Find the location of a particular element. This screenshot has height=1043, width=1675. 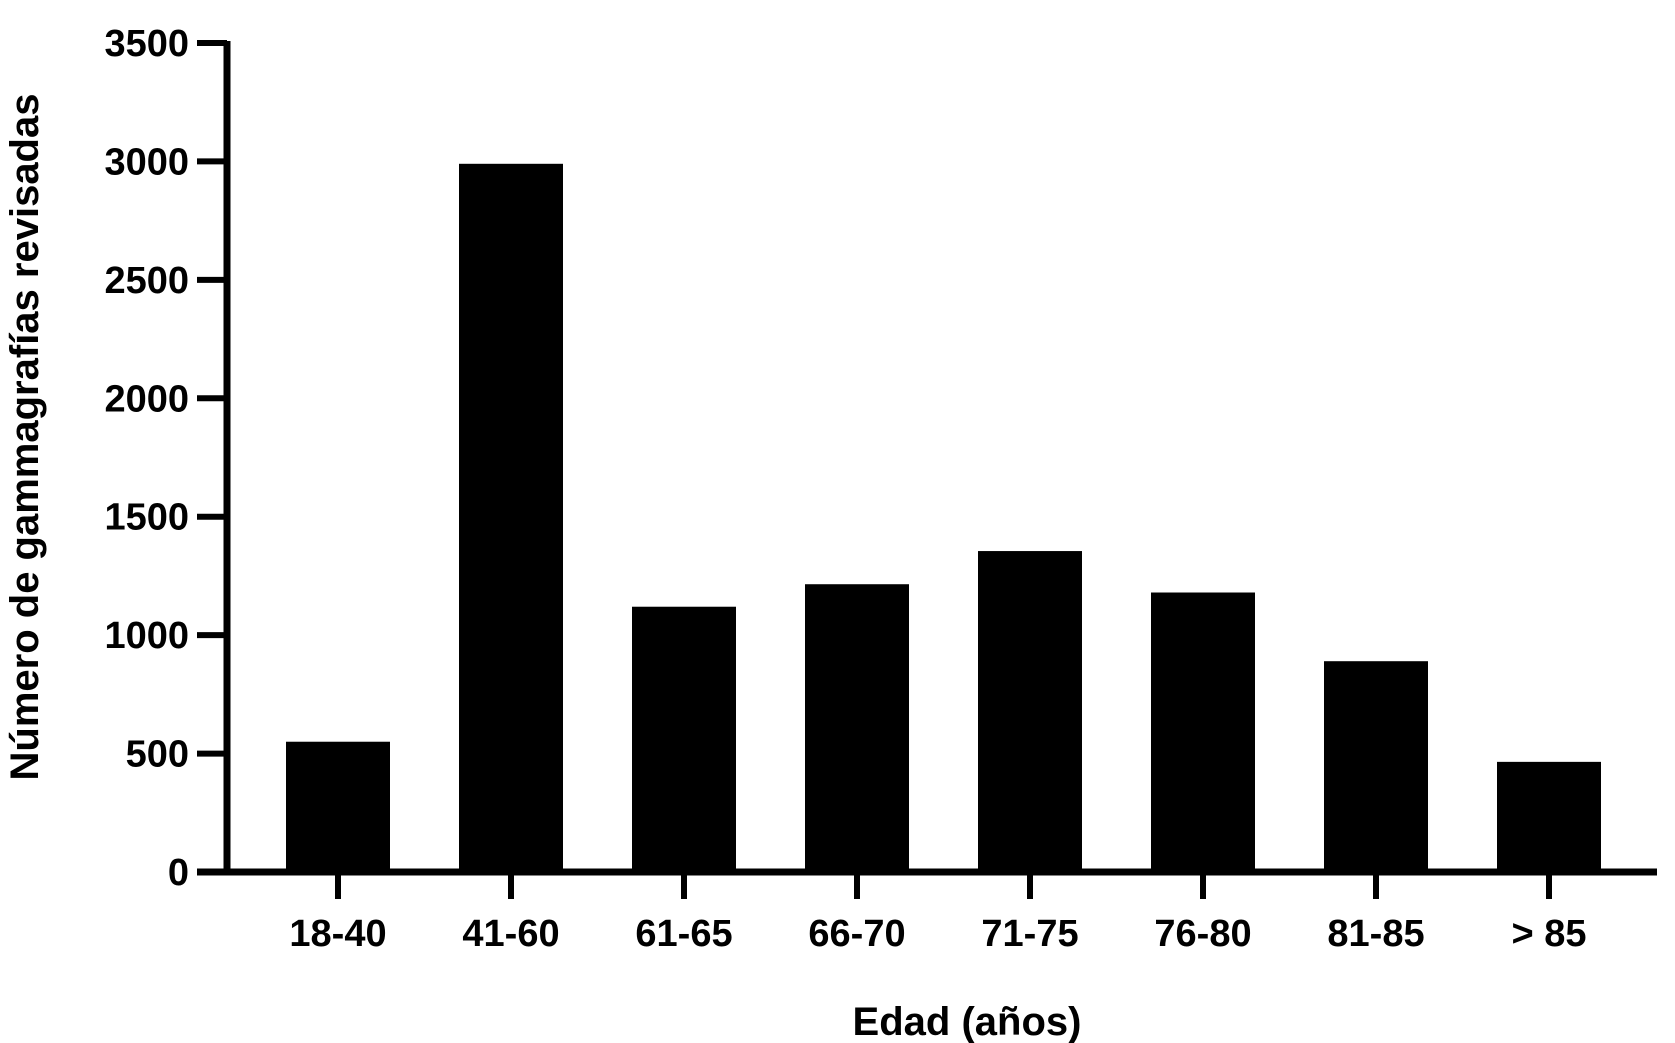

x-axis-label: Edad (años) is located at coordinates (967, 1021).